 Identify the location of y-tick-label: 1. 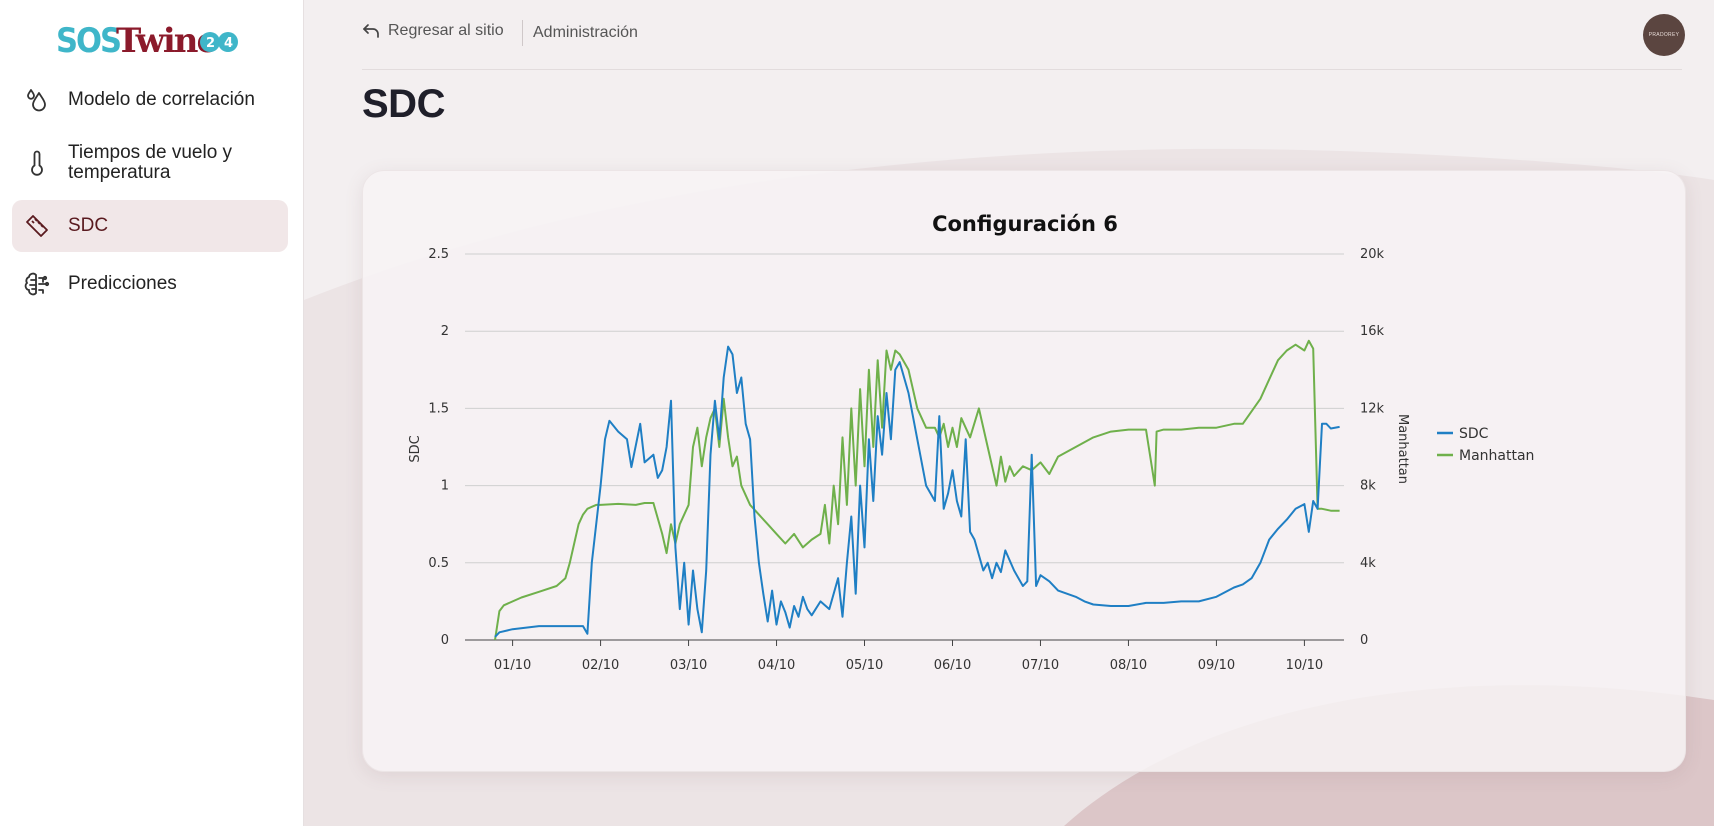
(445, 486).